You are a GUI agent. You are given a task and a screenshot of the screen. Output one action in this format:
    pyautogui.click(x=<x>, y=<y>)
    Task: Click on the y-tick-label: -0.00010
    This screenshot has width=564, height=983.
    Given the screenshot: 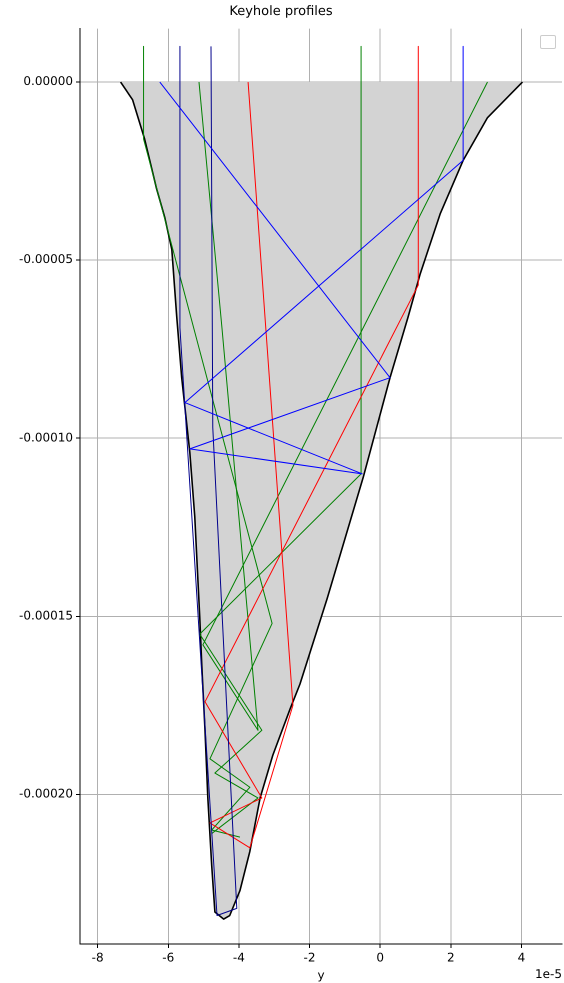 What is the action you would take?
    pyautogui.click(x=46, y=437)
    